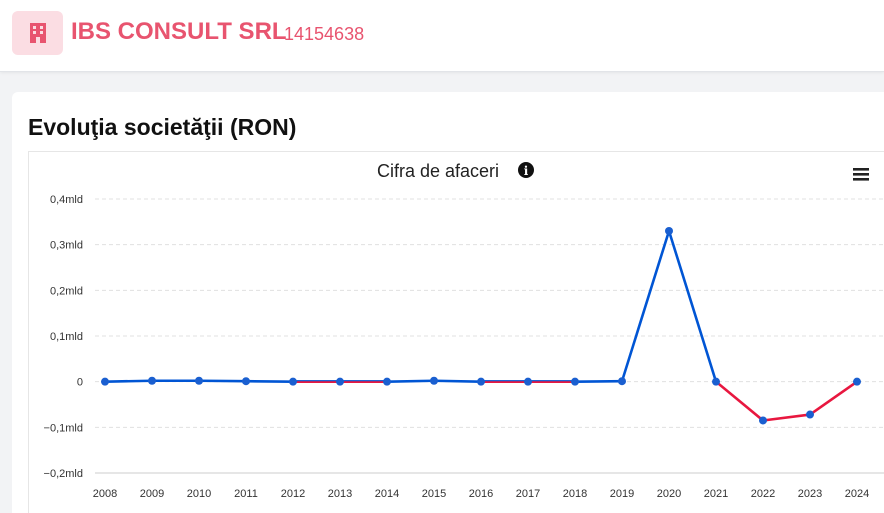 The image size is (884, 513). I want to click on info-icon: i, so click(526, 170).